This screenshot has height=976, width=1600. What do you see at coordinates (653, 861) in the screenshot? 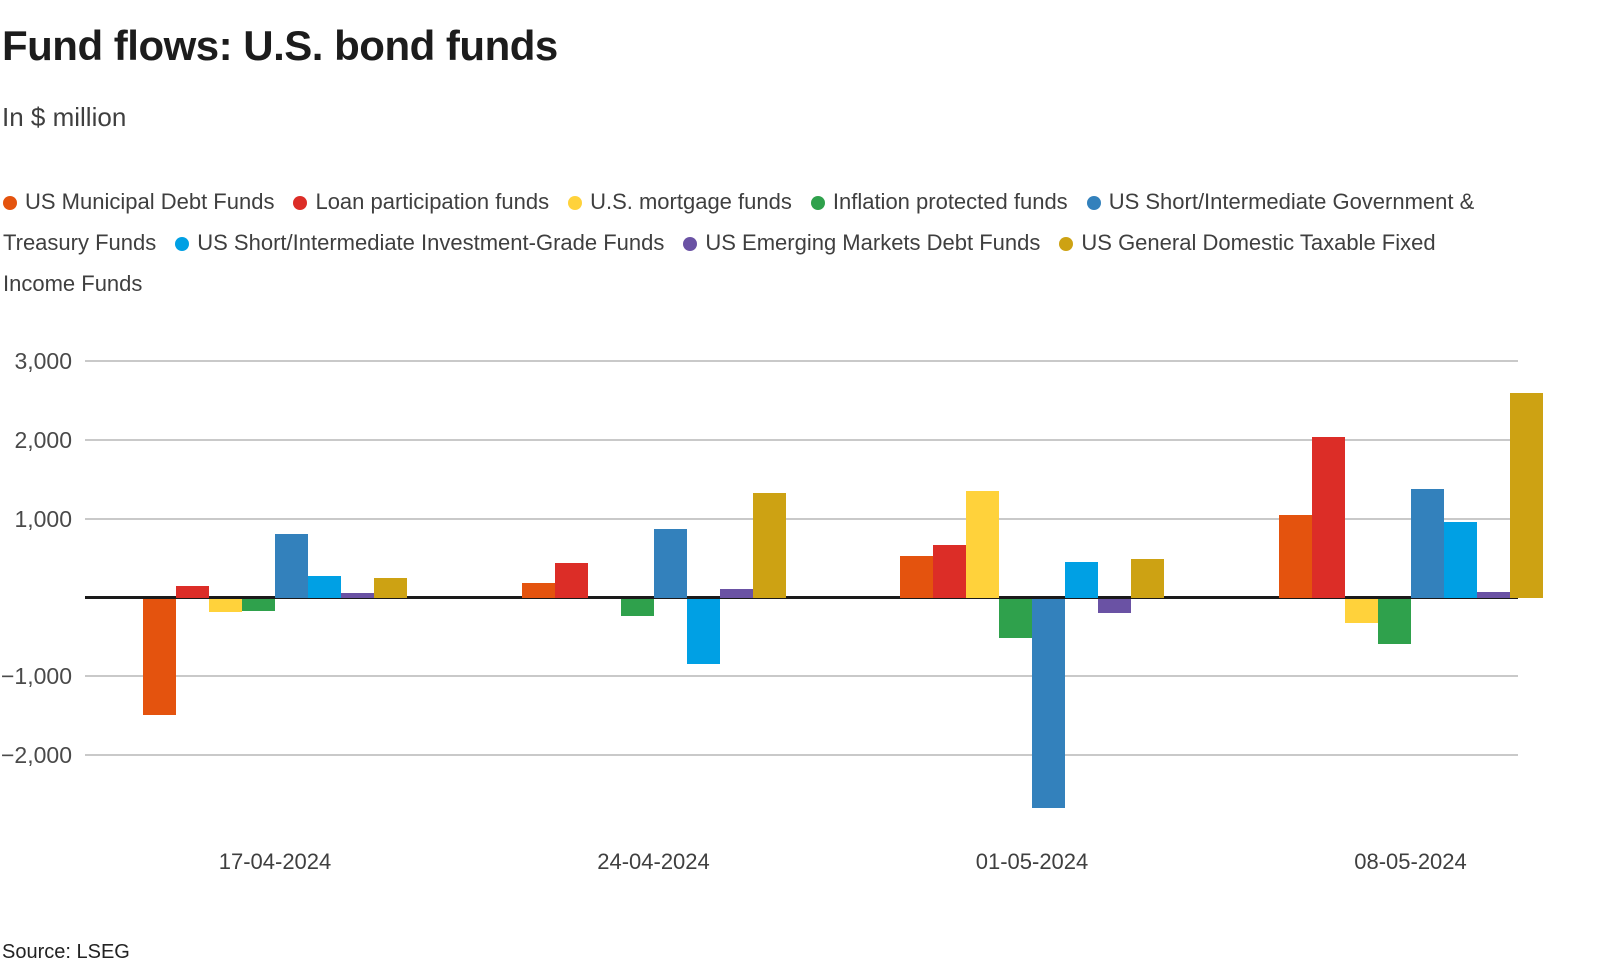
I see `x-tick-label: 24-04-2024` at bounding box center [653, 861].